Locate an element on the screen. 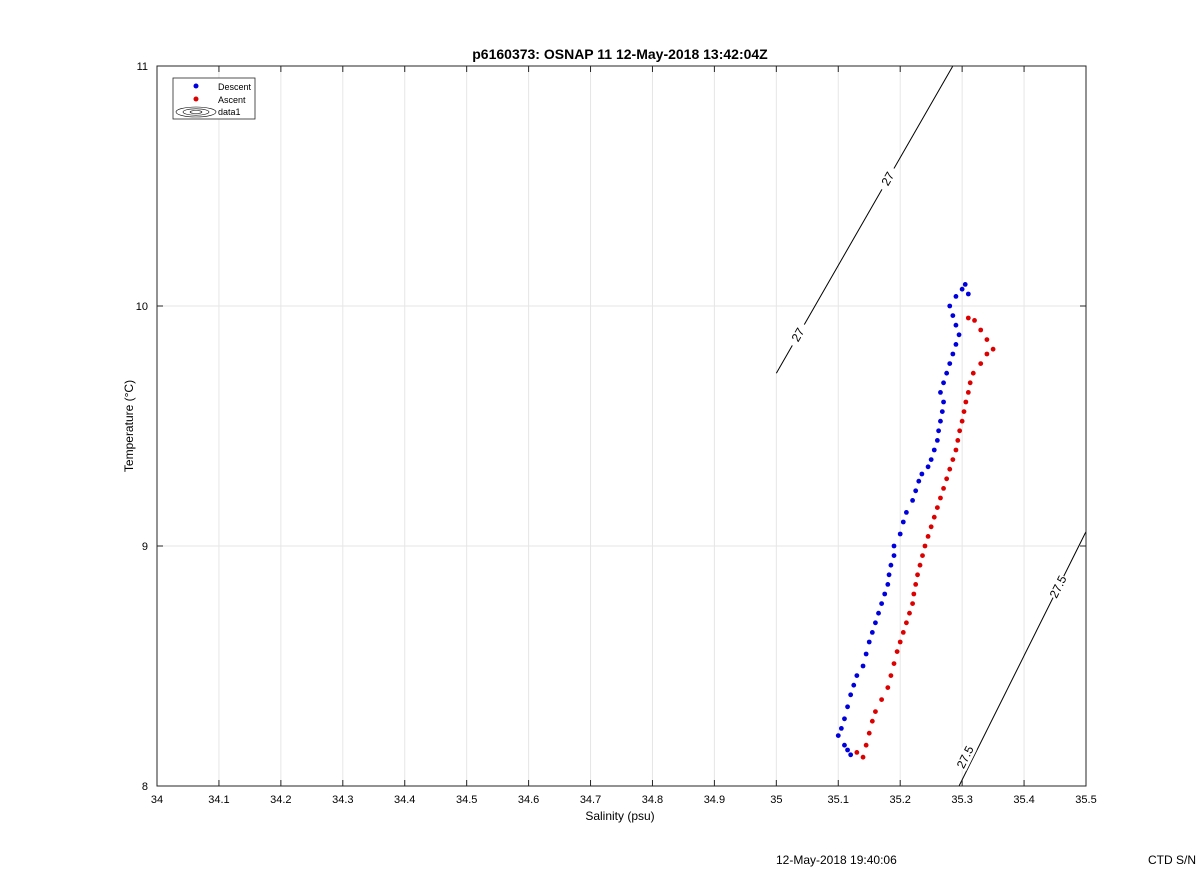  x-tick-label: 34.1 is located at coordinates (218, 800).